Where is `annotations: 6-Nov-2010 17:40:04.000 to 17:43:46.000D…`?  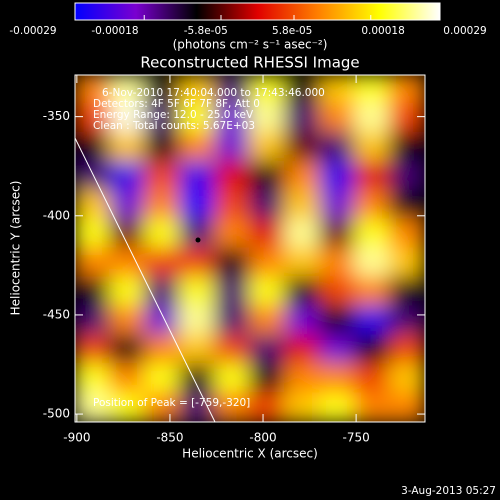
annotations: 6-Nov-2010 17:40:04.000 to 17:43:46.000D… is located at coordinates (209, 109).